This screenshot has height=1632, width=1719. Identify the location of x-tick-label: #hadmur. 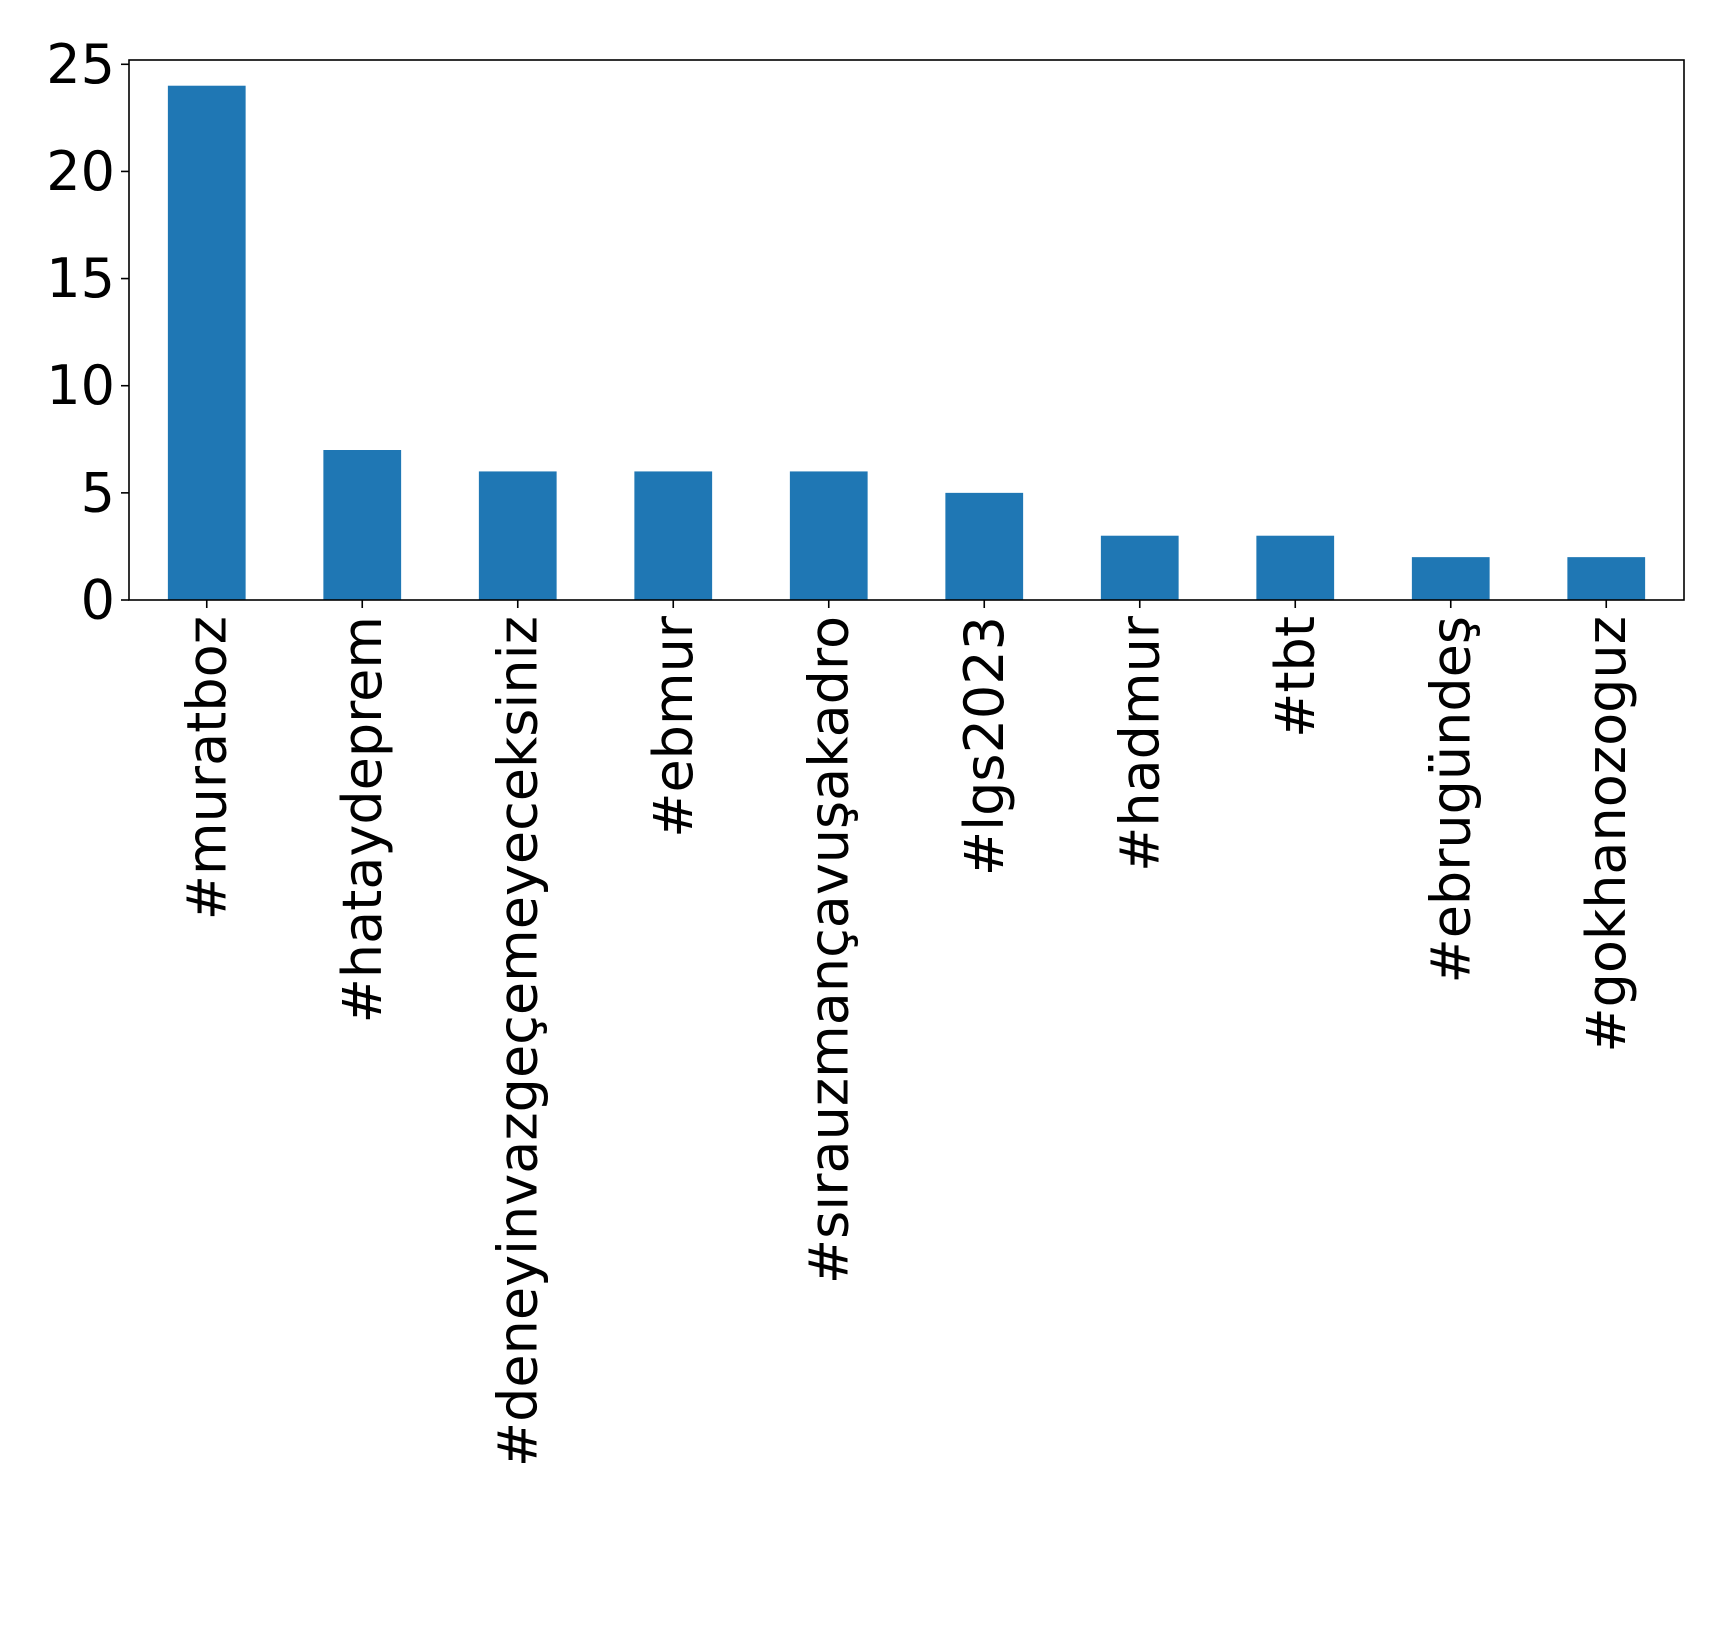
(1139, 743).